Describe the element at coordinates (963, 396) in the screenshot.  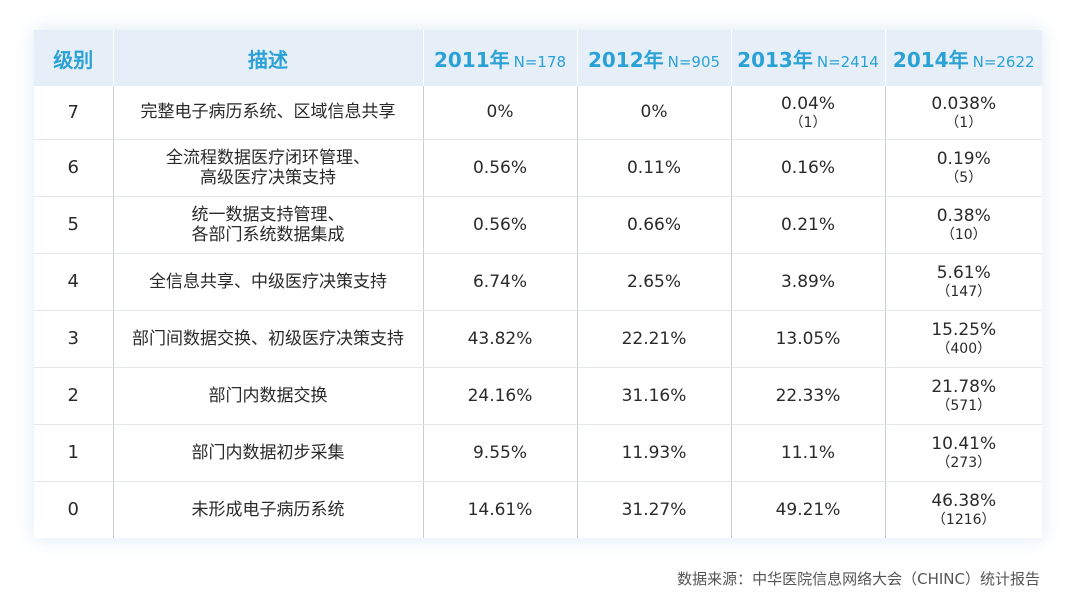
I see `cell-2014: 21.78% （571）` at that location.